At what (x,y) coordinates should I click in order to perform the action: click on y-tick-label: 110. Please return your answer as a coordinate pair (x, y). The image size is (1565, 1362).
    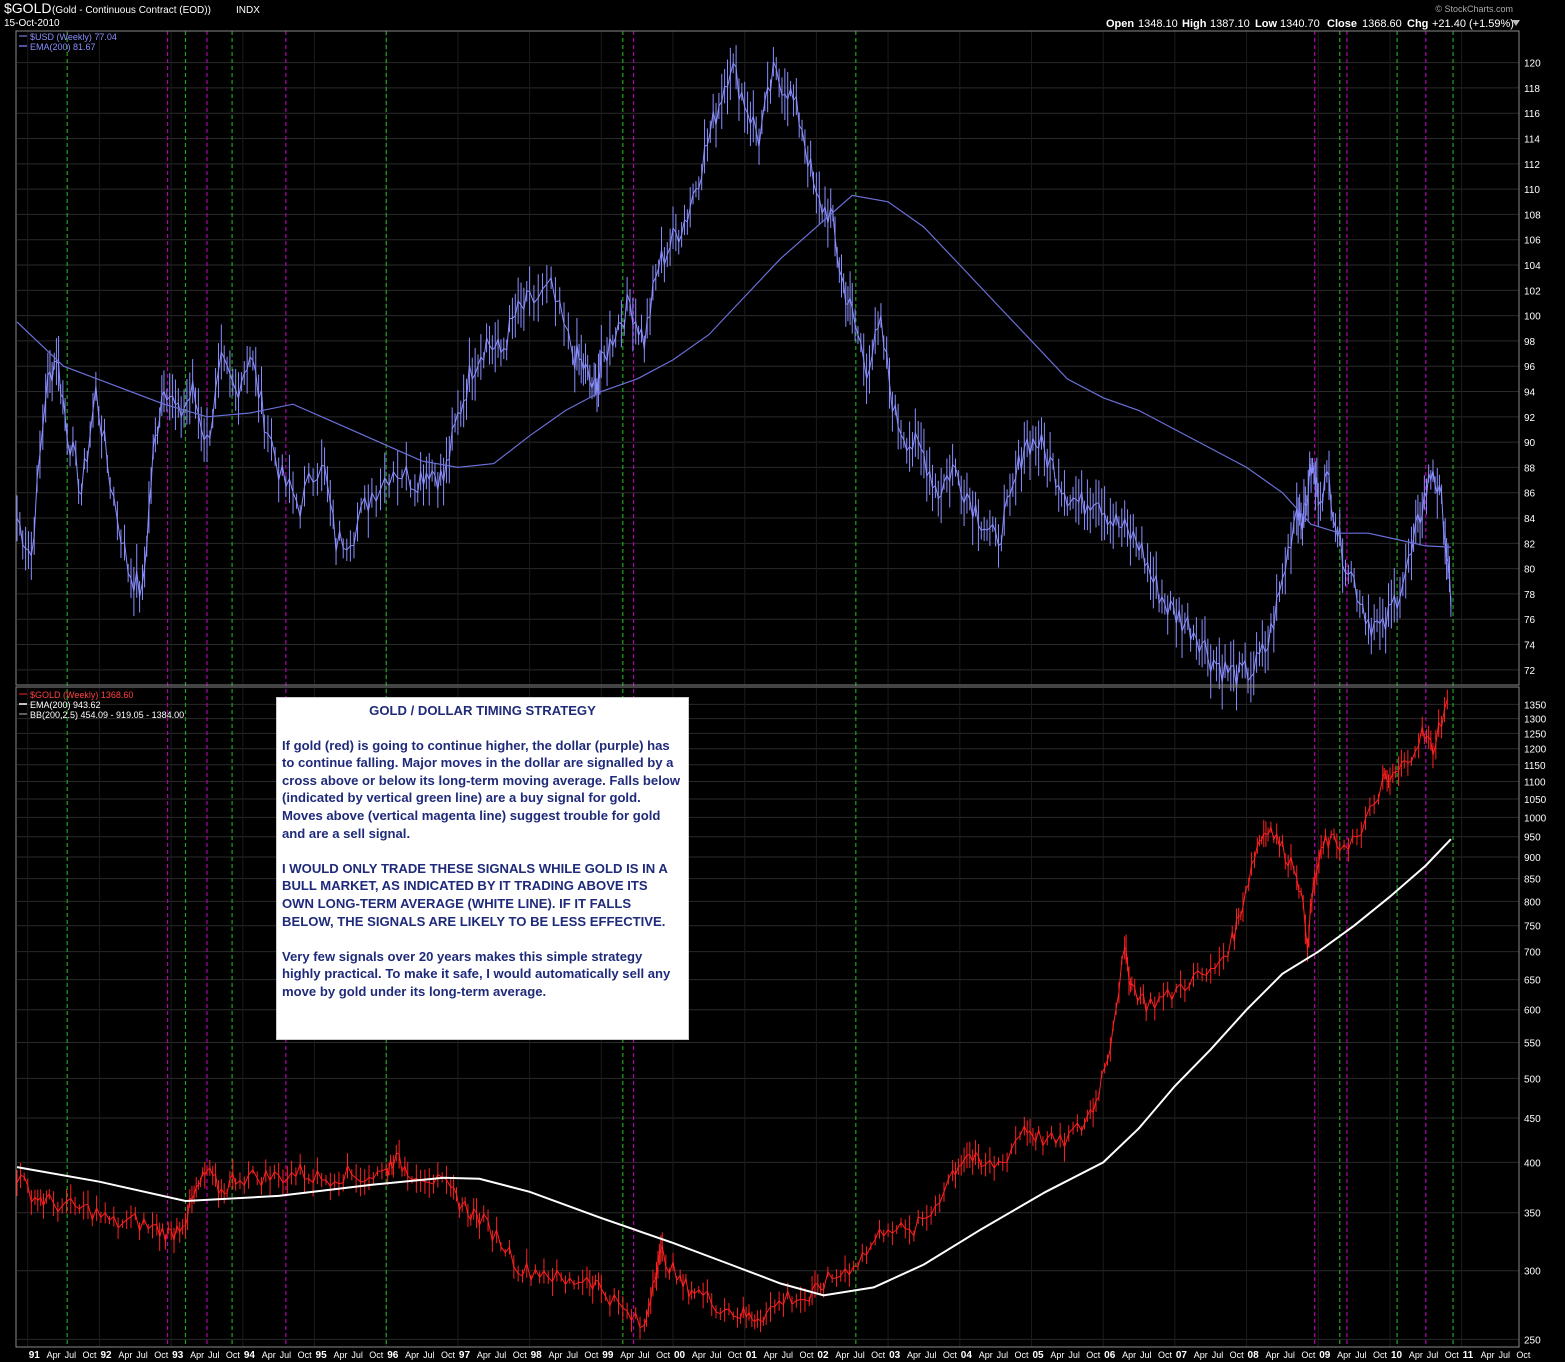
    Looking at the image, I should click on (1532, 190).